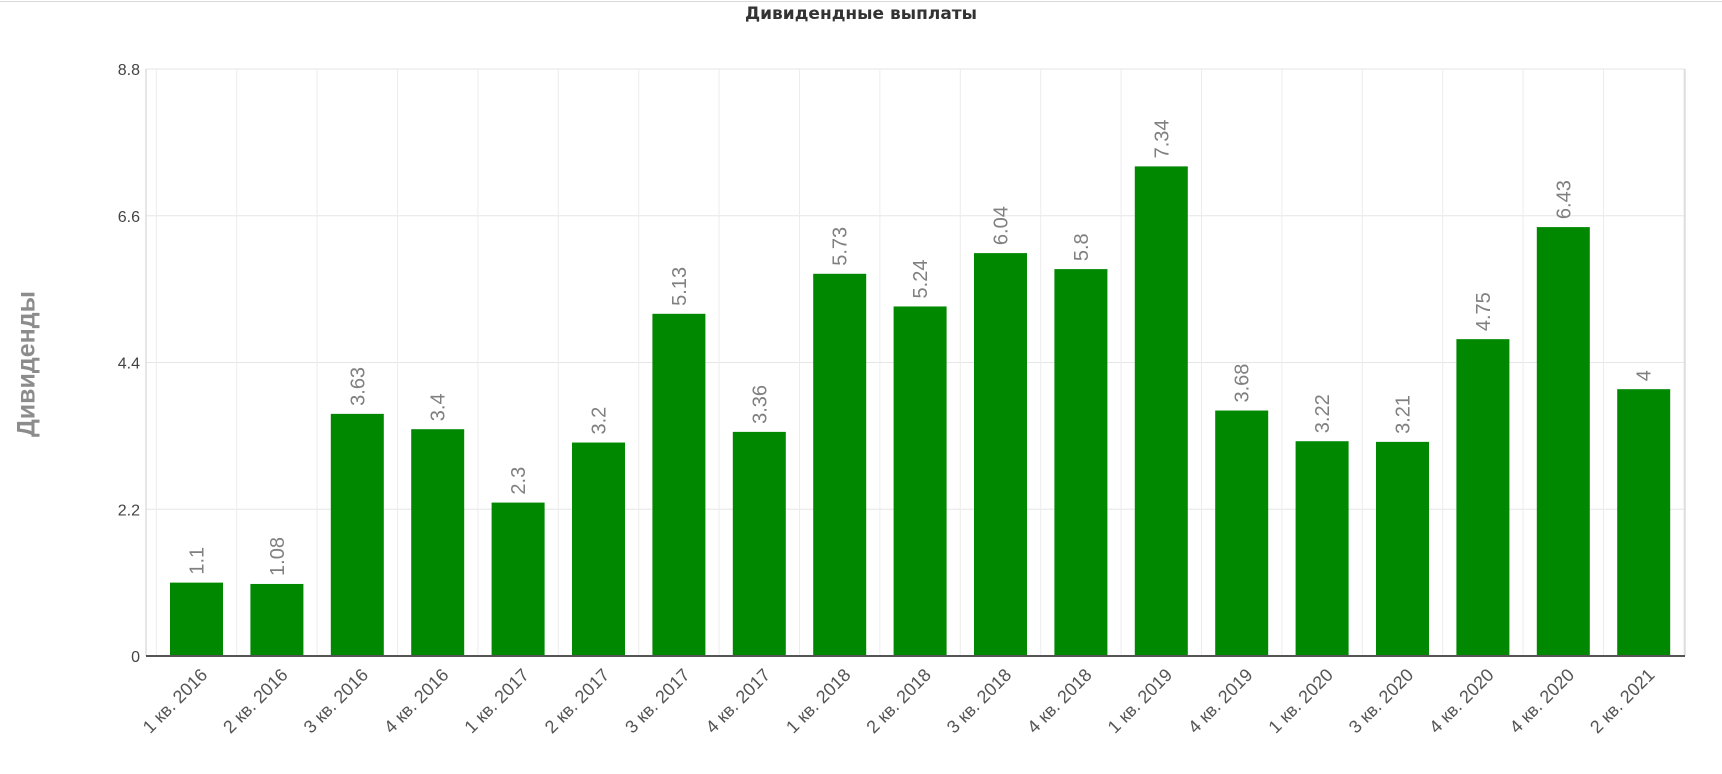  I want to click on x-tick-label: 4 кв. 2017, so click(738, 701).